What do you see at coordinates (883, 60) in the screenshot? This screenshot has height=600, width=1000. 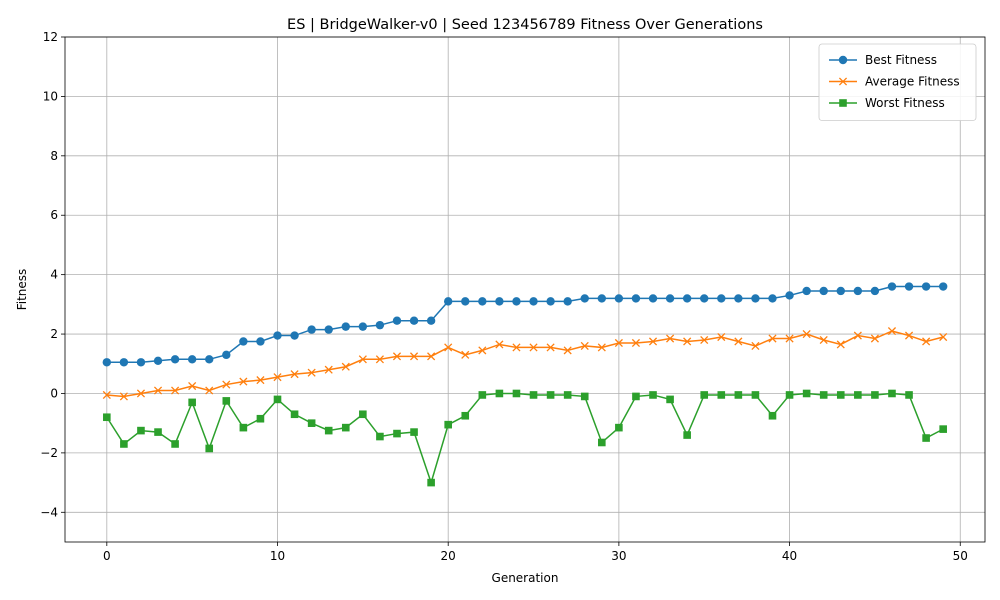 I see `legend-item-best-fitness: Best Fitness` at bounding box center [883, 60].